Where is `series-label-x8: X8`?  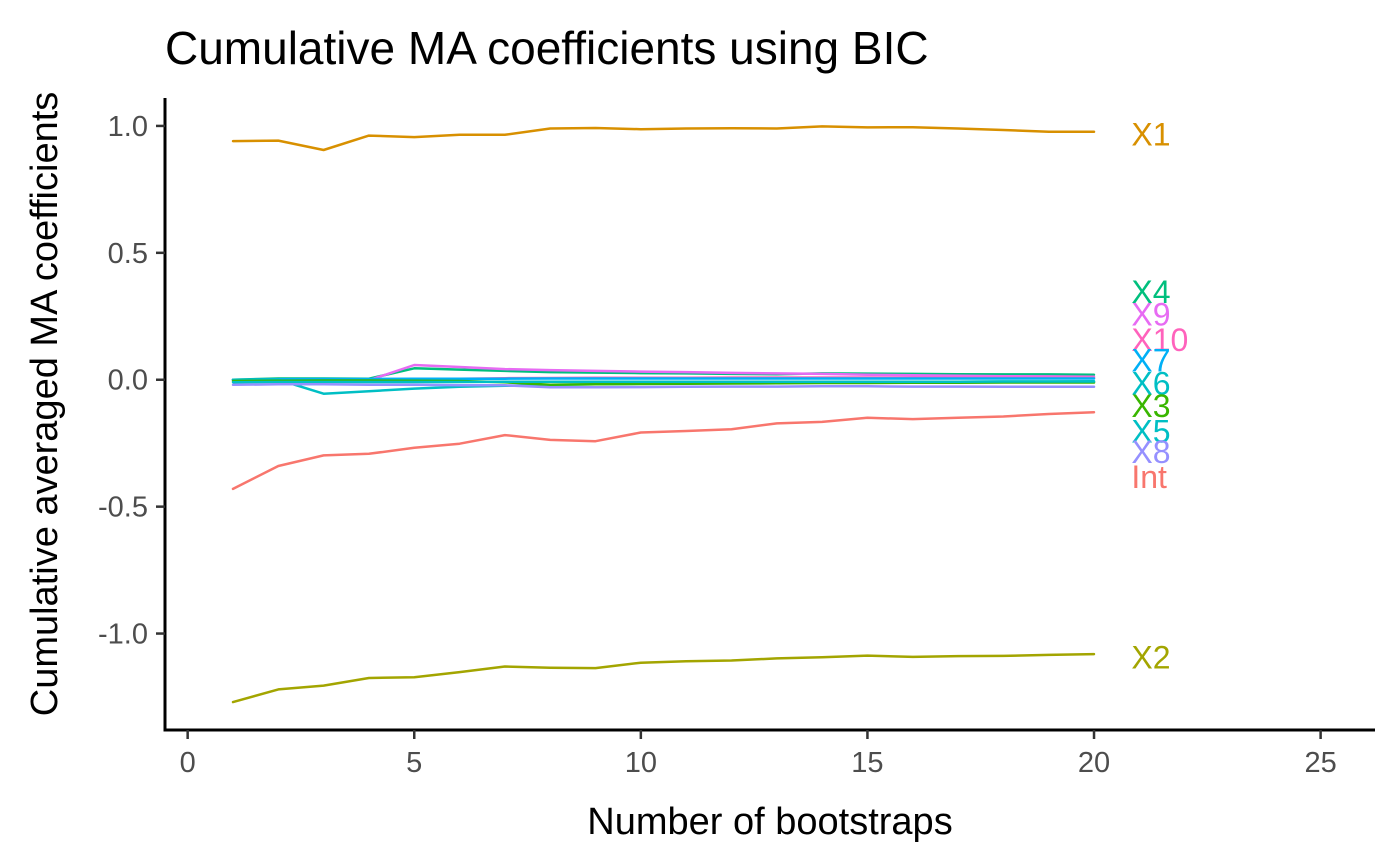 series-label-x8: X8 is located at coordinates (1150, 452).